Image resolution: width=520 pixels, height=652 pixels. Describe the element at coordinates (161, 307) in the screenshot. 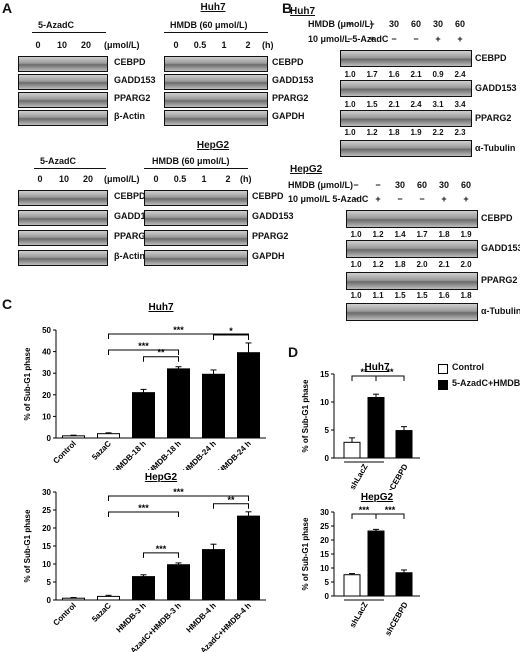

I see `chart-title: Huh7` at that location.